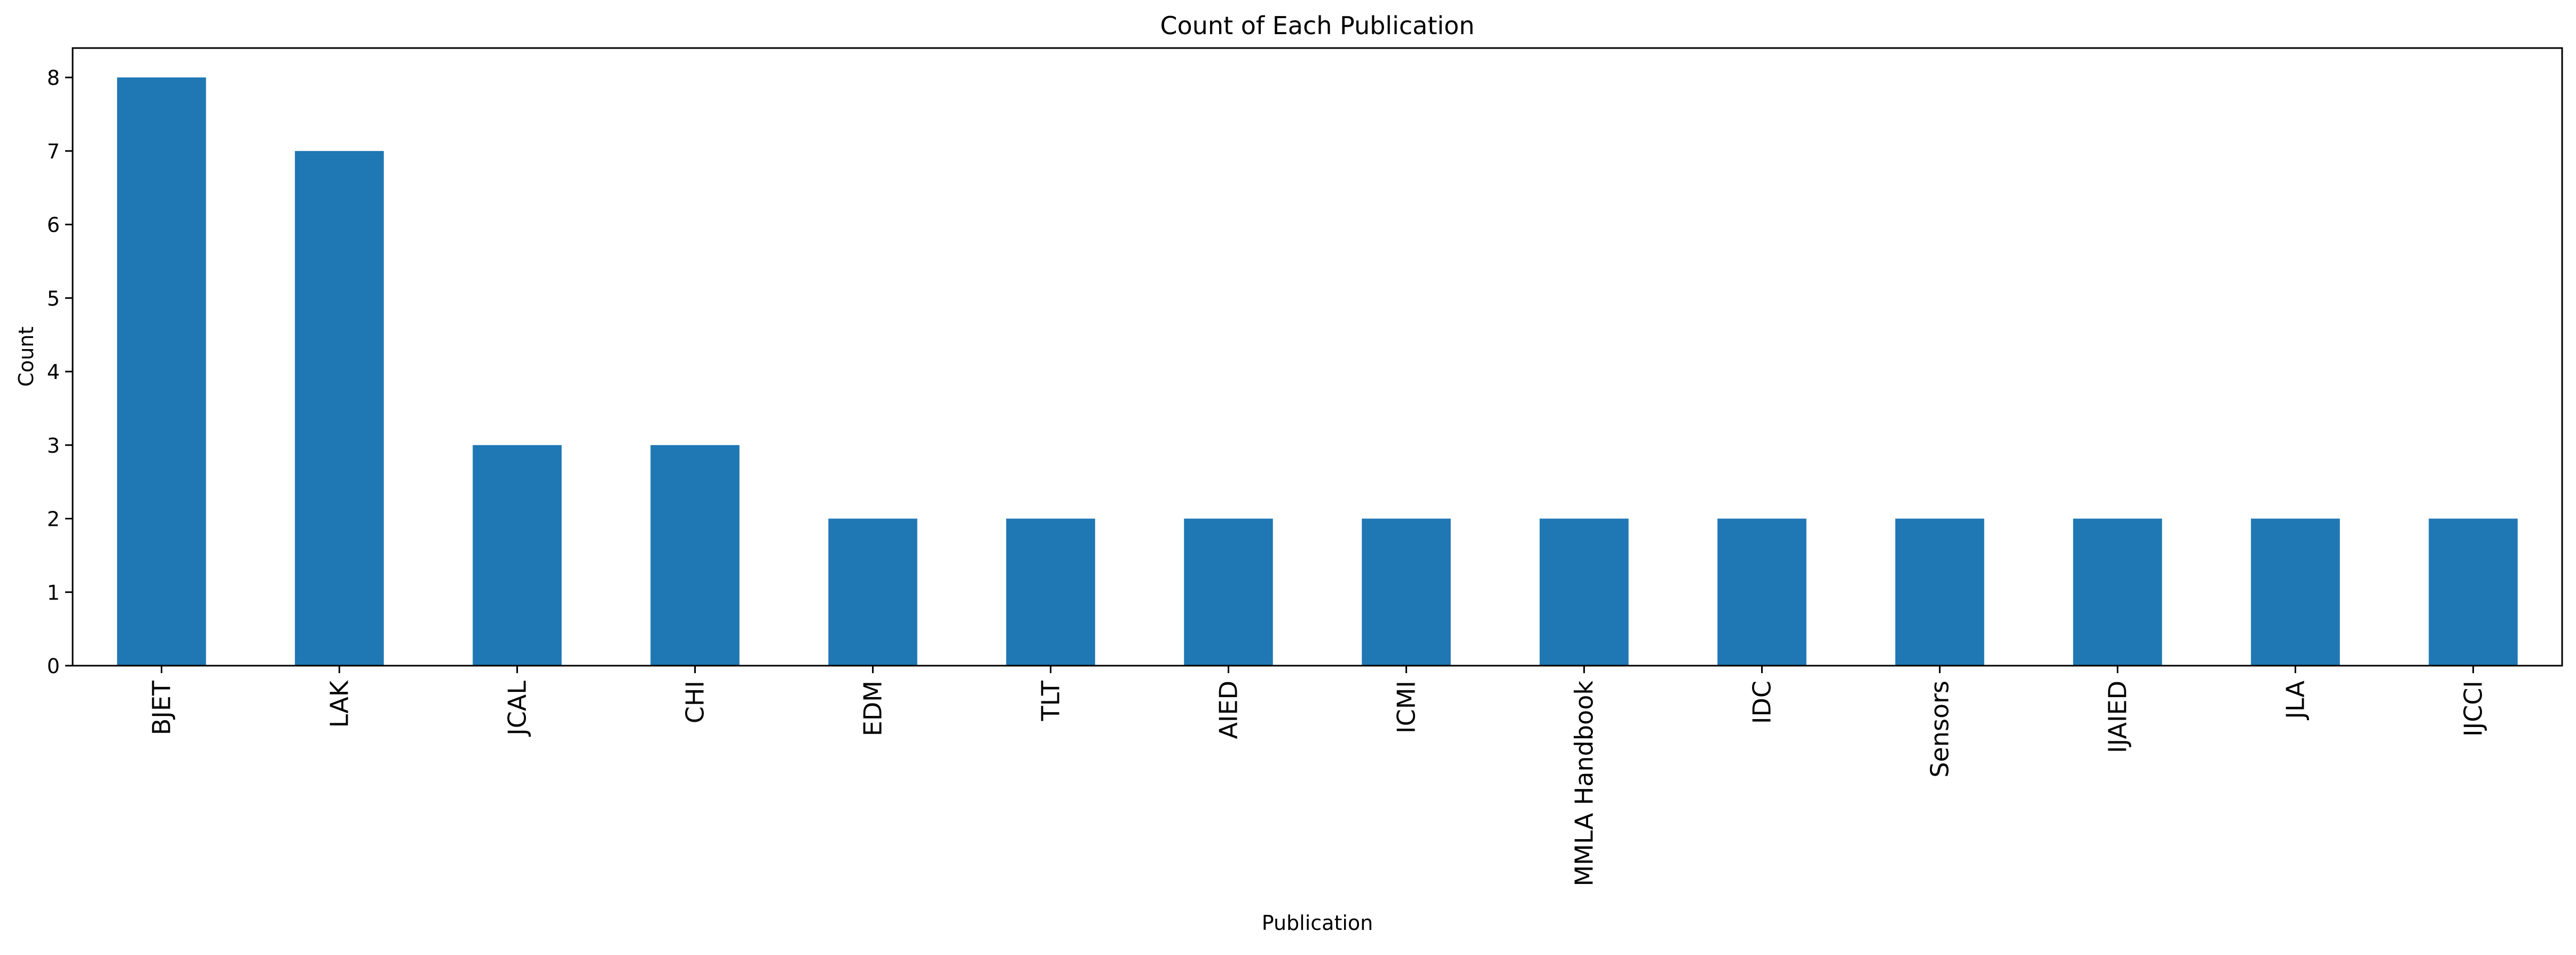 This screenshot has width=2576, height=955. I want to click on x-tick-label: JLA, so click(2296, 700).